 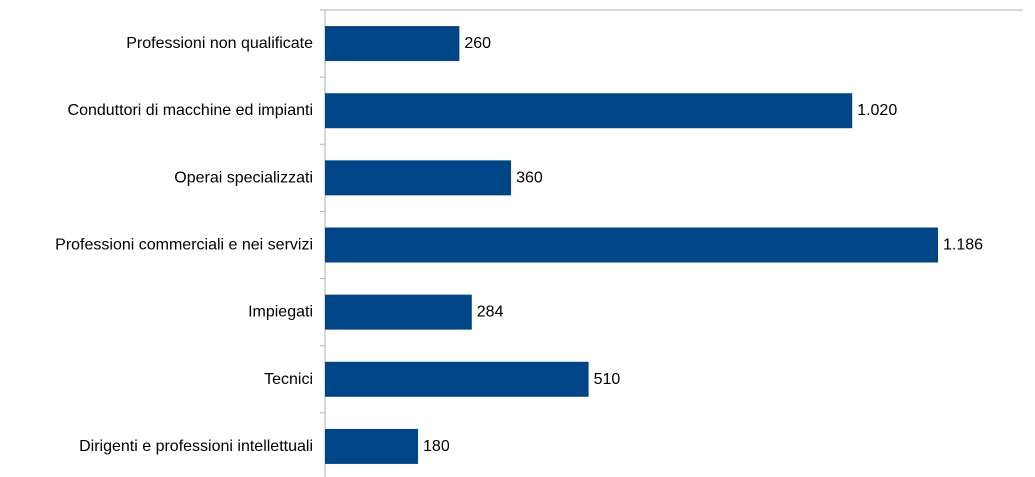 What do you see at coordinates (190, 110) in the screenshot?
I see `category-label: Conduttori di macchine ed impianti` at bounding box center [190, 110].